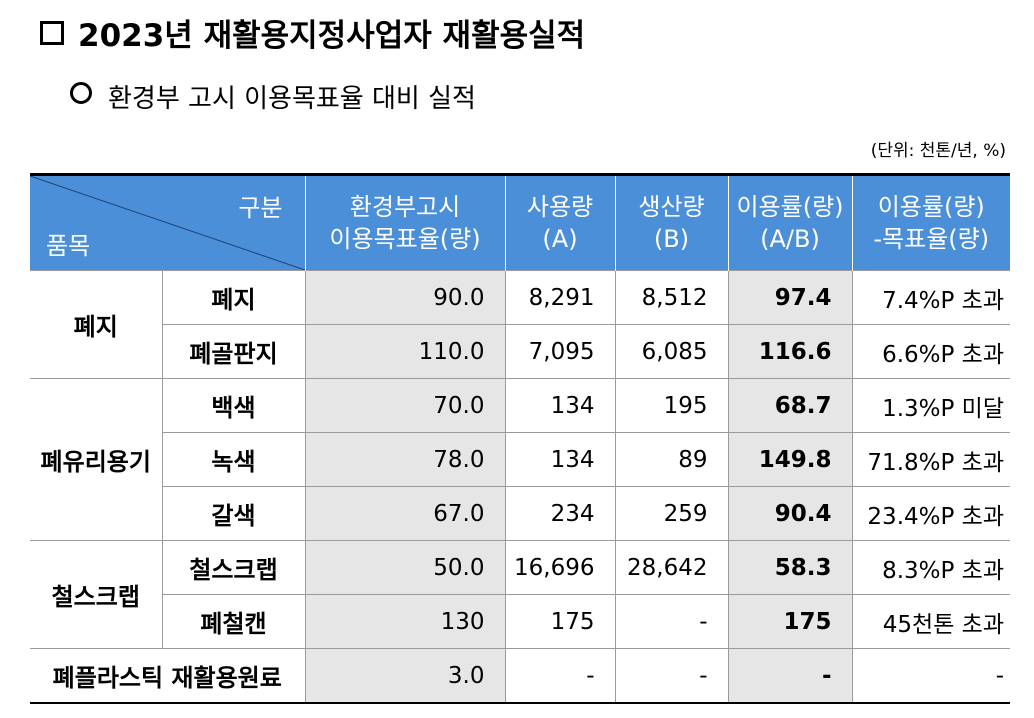  Describe the element at coordinates (260, 208) in the screenshot. I see `header-gubun: 구분` at that location.